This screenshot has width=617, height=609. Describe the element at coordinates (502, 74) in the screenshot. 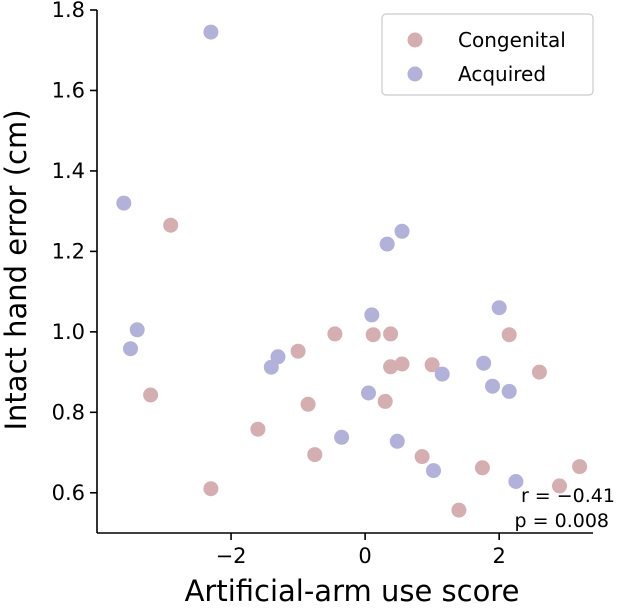

I see `legend-label-acquired: Acquired` at that location.